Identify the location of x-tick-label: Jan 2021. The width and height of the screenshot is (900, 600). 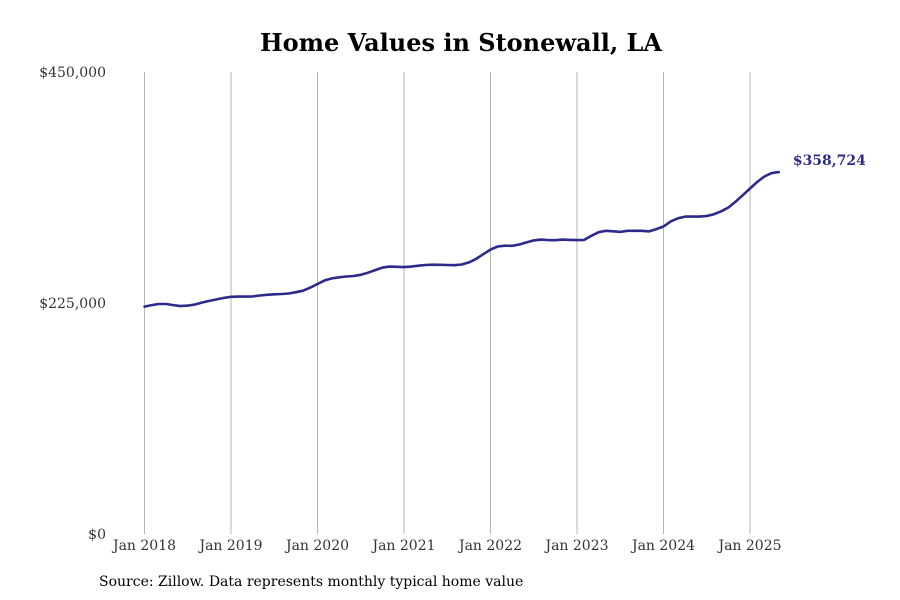
(402, 546).